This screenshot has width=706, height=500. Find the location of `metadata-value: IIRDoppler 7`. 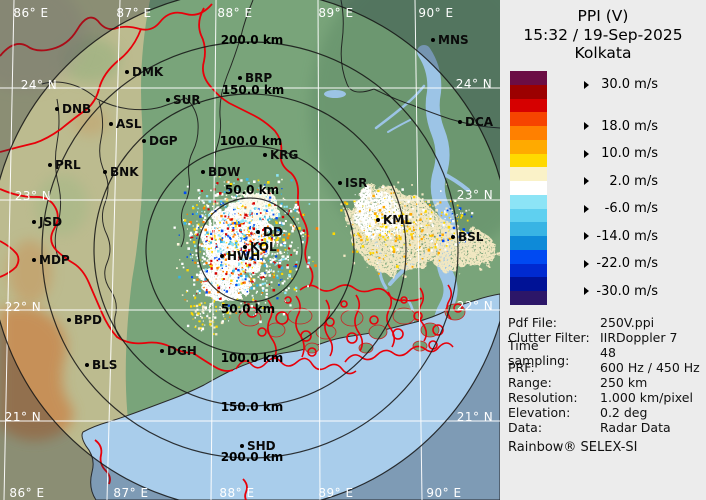

metadata-value: IIRDoppler 7 is located at coordinates (639, 337).